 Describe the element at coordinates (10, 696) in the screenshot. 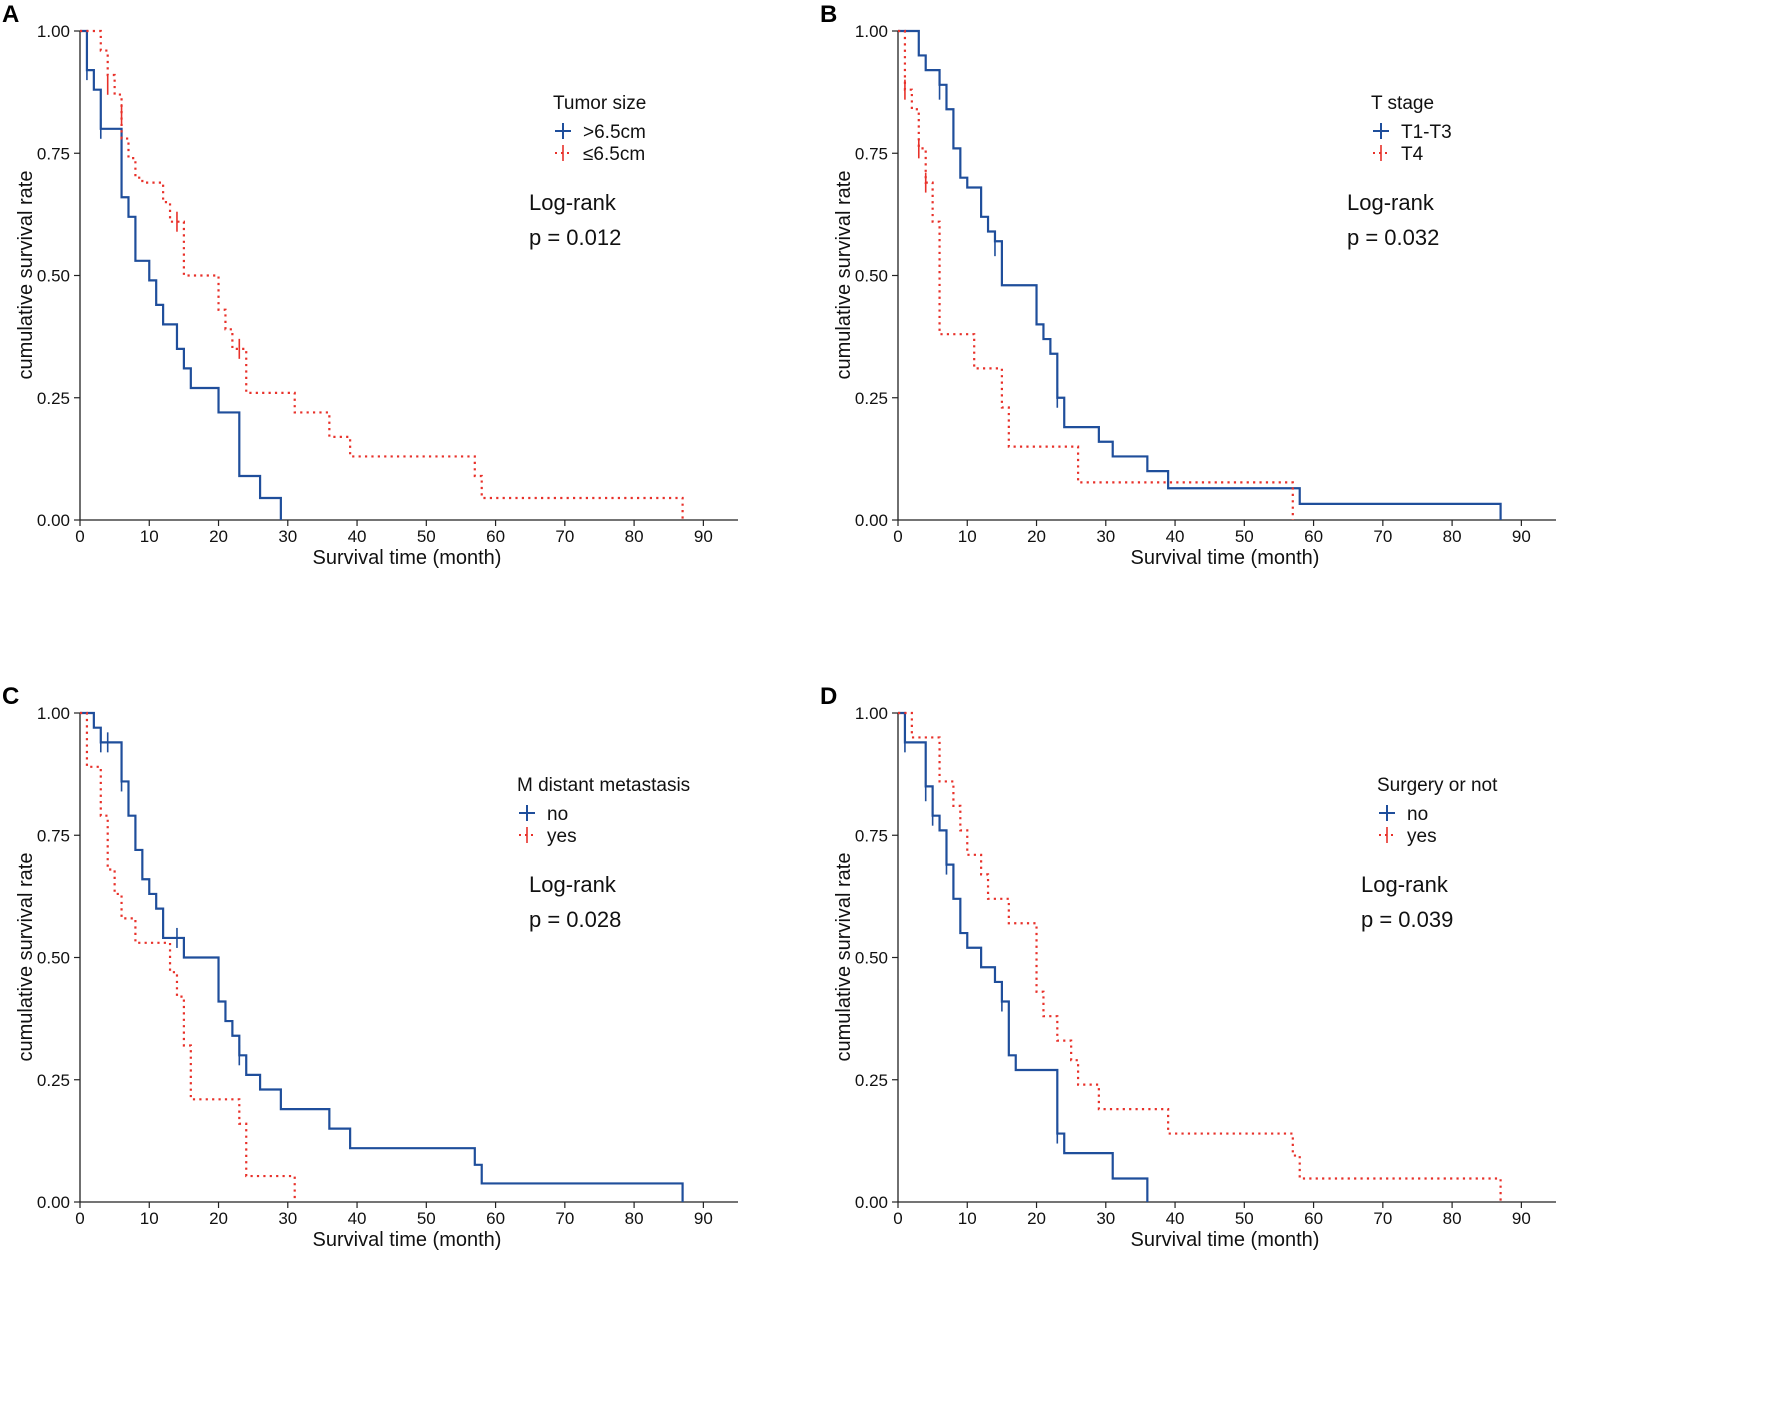

I see `panel-letter: C` at that location.